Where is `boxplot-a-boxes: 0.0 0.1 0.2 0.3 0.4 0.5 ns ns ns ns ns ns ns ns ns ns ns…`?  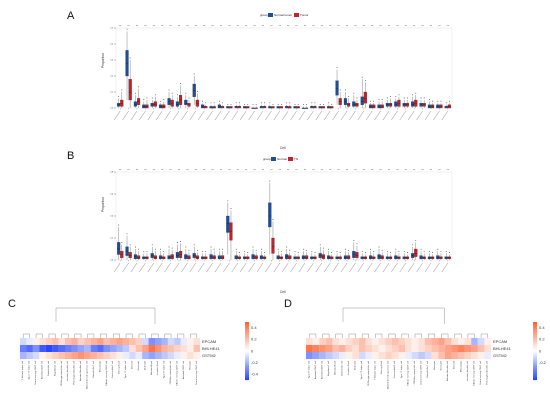
boxplot-a-boxes: 0.0 0.1 0.2 0.3 0.4 0.5 ns ns ns ns ns ns ns ns ns ns ns… is located at coordinates (281, 73).